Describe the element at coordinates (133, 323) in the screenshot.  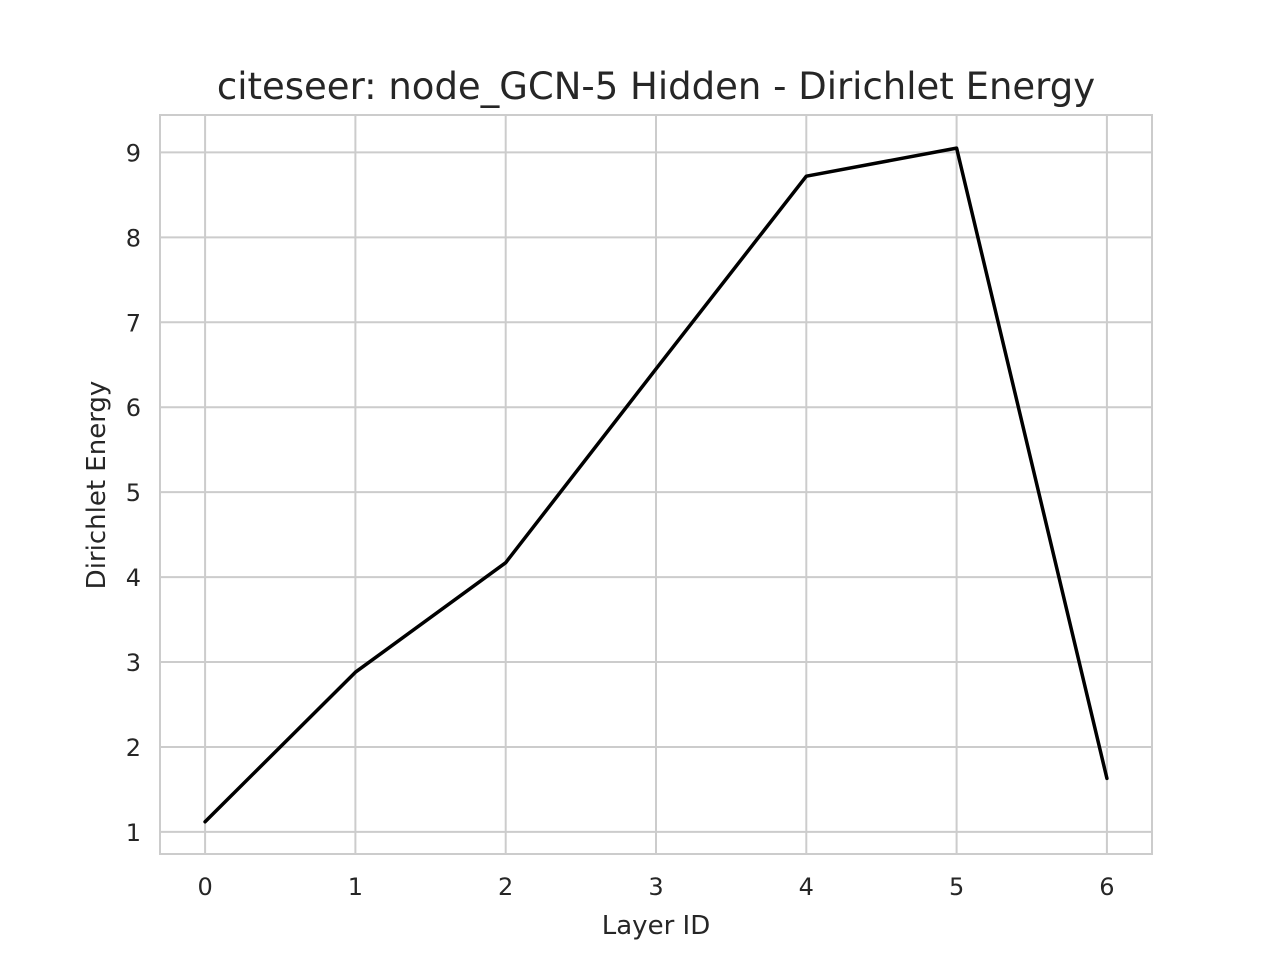
I see `y-tick-label: 7` at that location.